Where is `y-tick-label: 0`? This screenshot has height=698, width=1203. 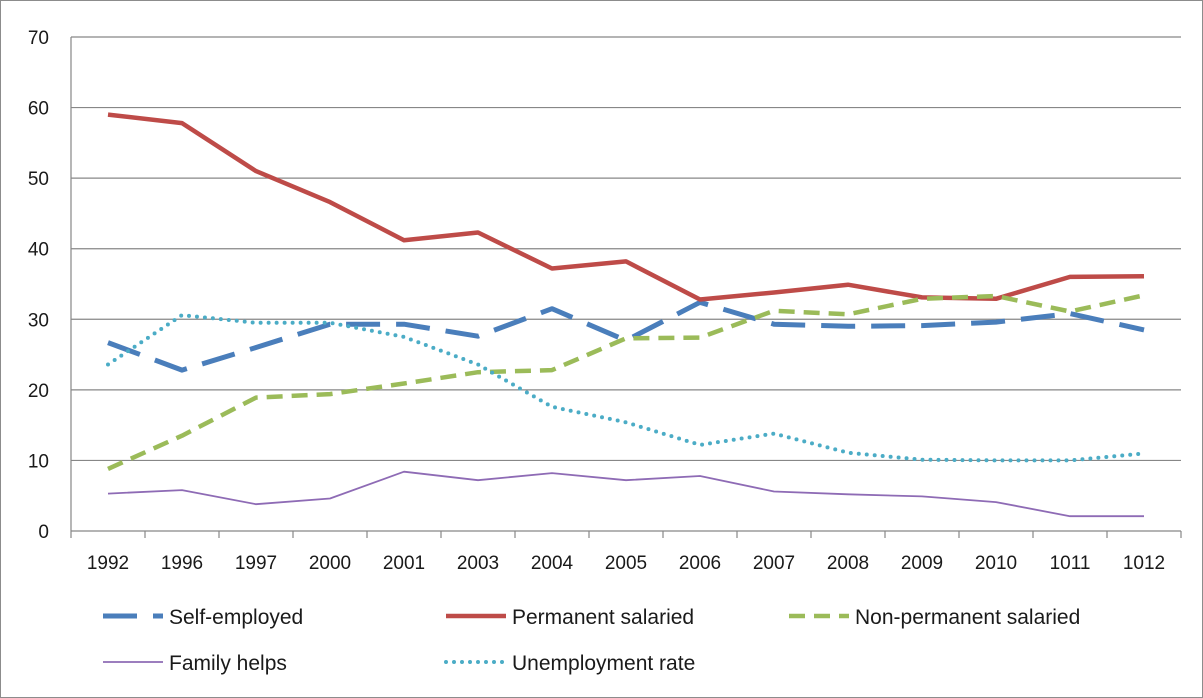 y-tick-label: 0 is located at coordinates (43, 532).